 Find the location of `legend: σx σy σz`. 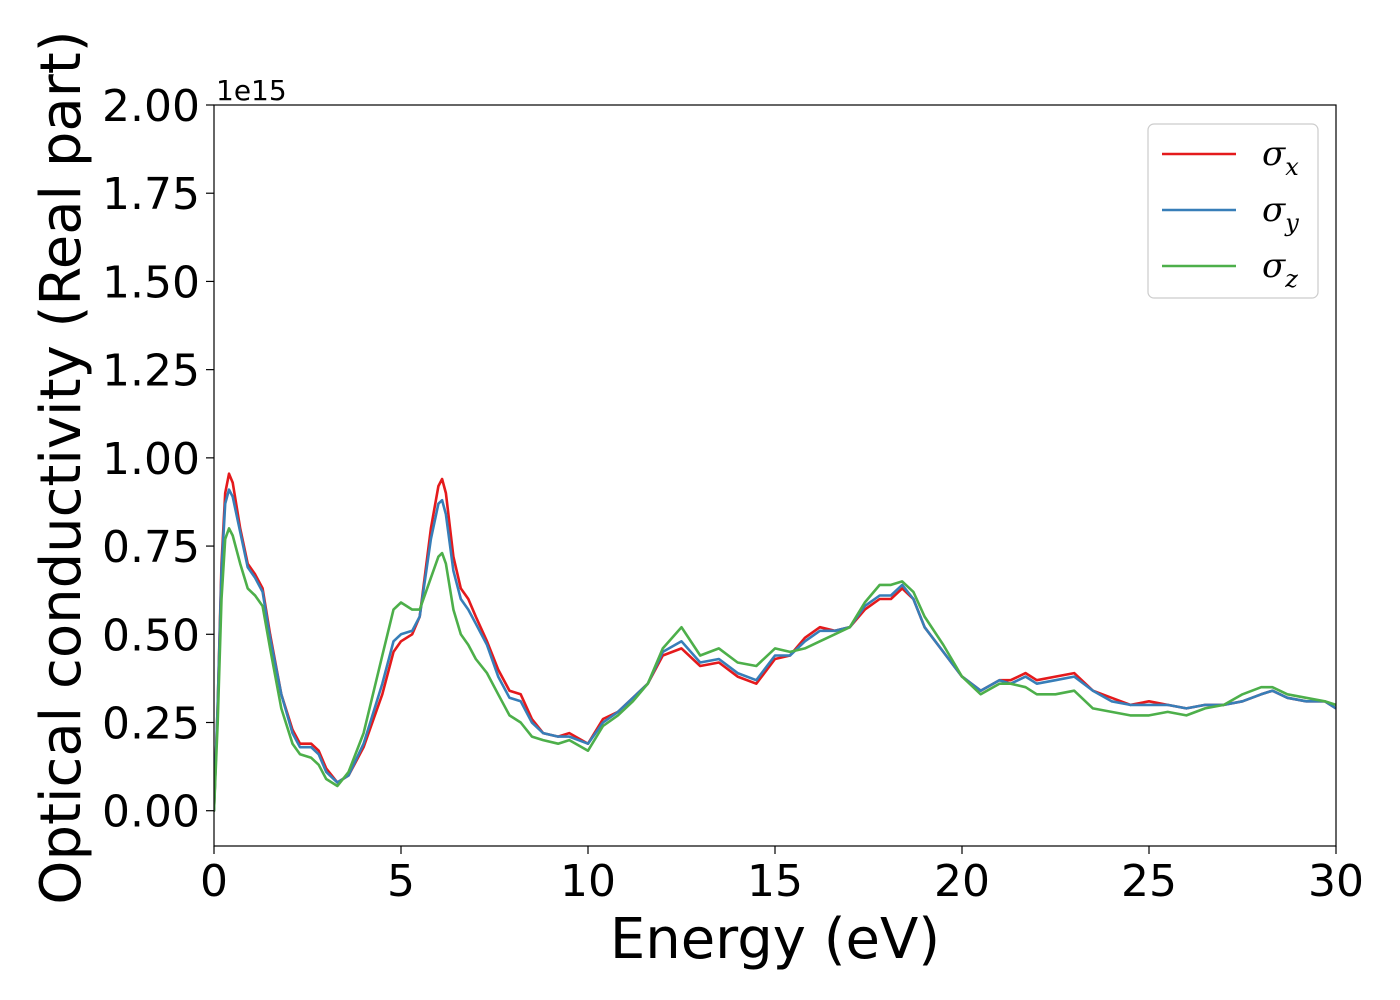

legend: σx σy σz is located at coordinates (1233, 211).